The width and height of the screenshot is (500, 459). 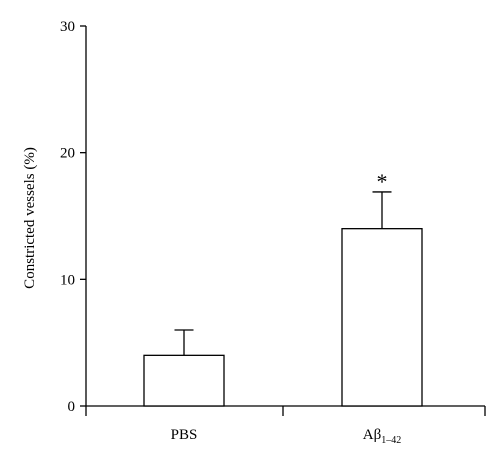 What do you see at coordinates (67, 280) in the screenshot?
I see `y-tick-label: 10` at bounding box center [67, 280].